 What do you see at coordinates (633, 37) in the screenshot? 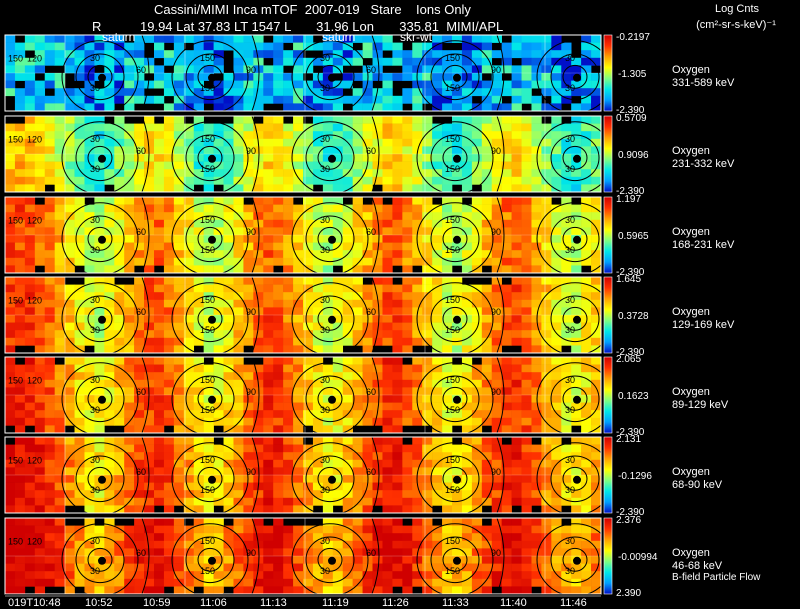
I see `colorbar-max-label: -0.2197` at bounding box center [633, 37].